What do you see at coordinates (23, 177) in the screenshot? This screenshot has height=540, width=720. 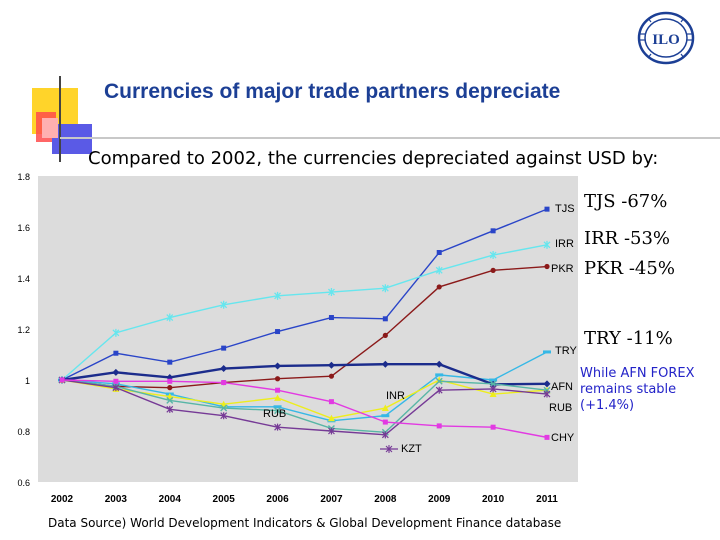 I see `y-tick-label: 1.8` at bounding box center [23, 177].